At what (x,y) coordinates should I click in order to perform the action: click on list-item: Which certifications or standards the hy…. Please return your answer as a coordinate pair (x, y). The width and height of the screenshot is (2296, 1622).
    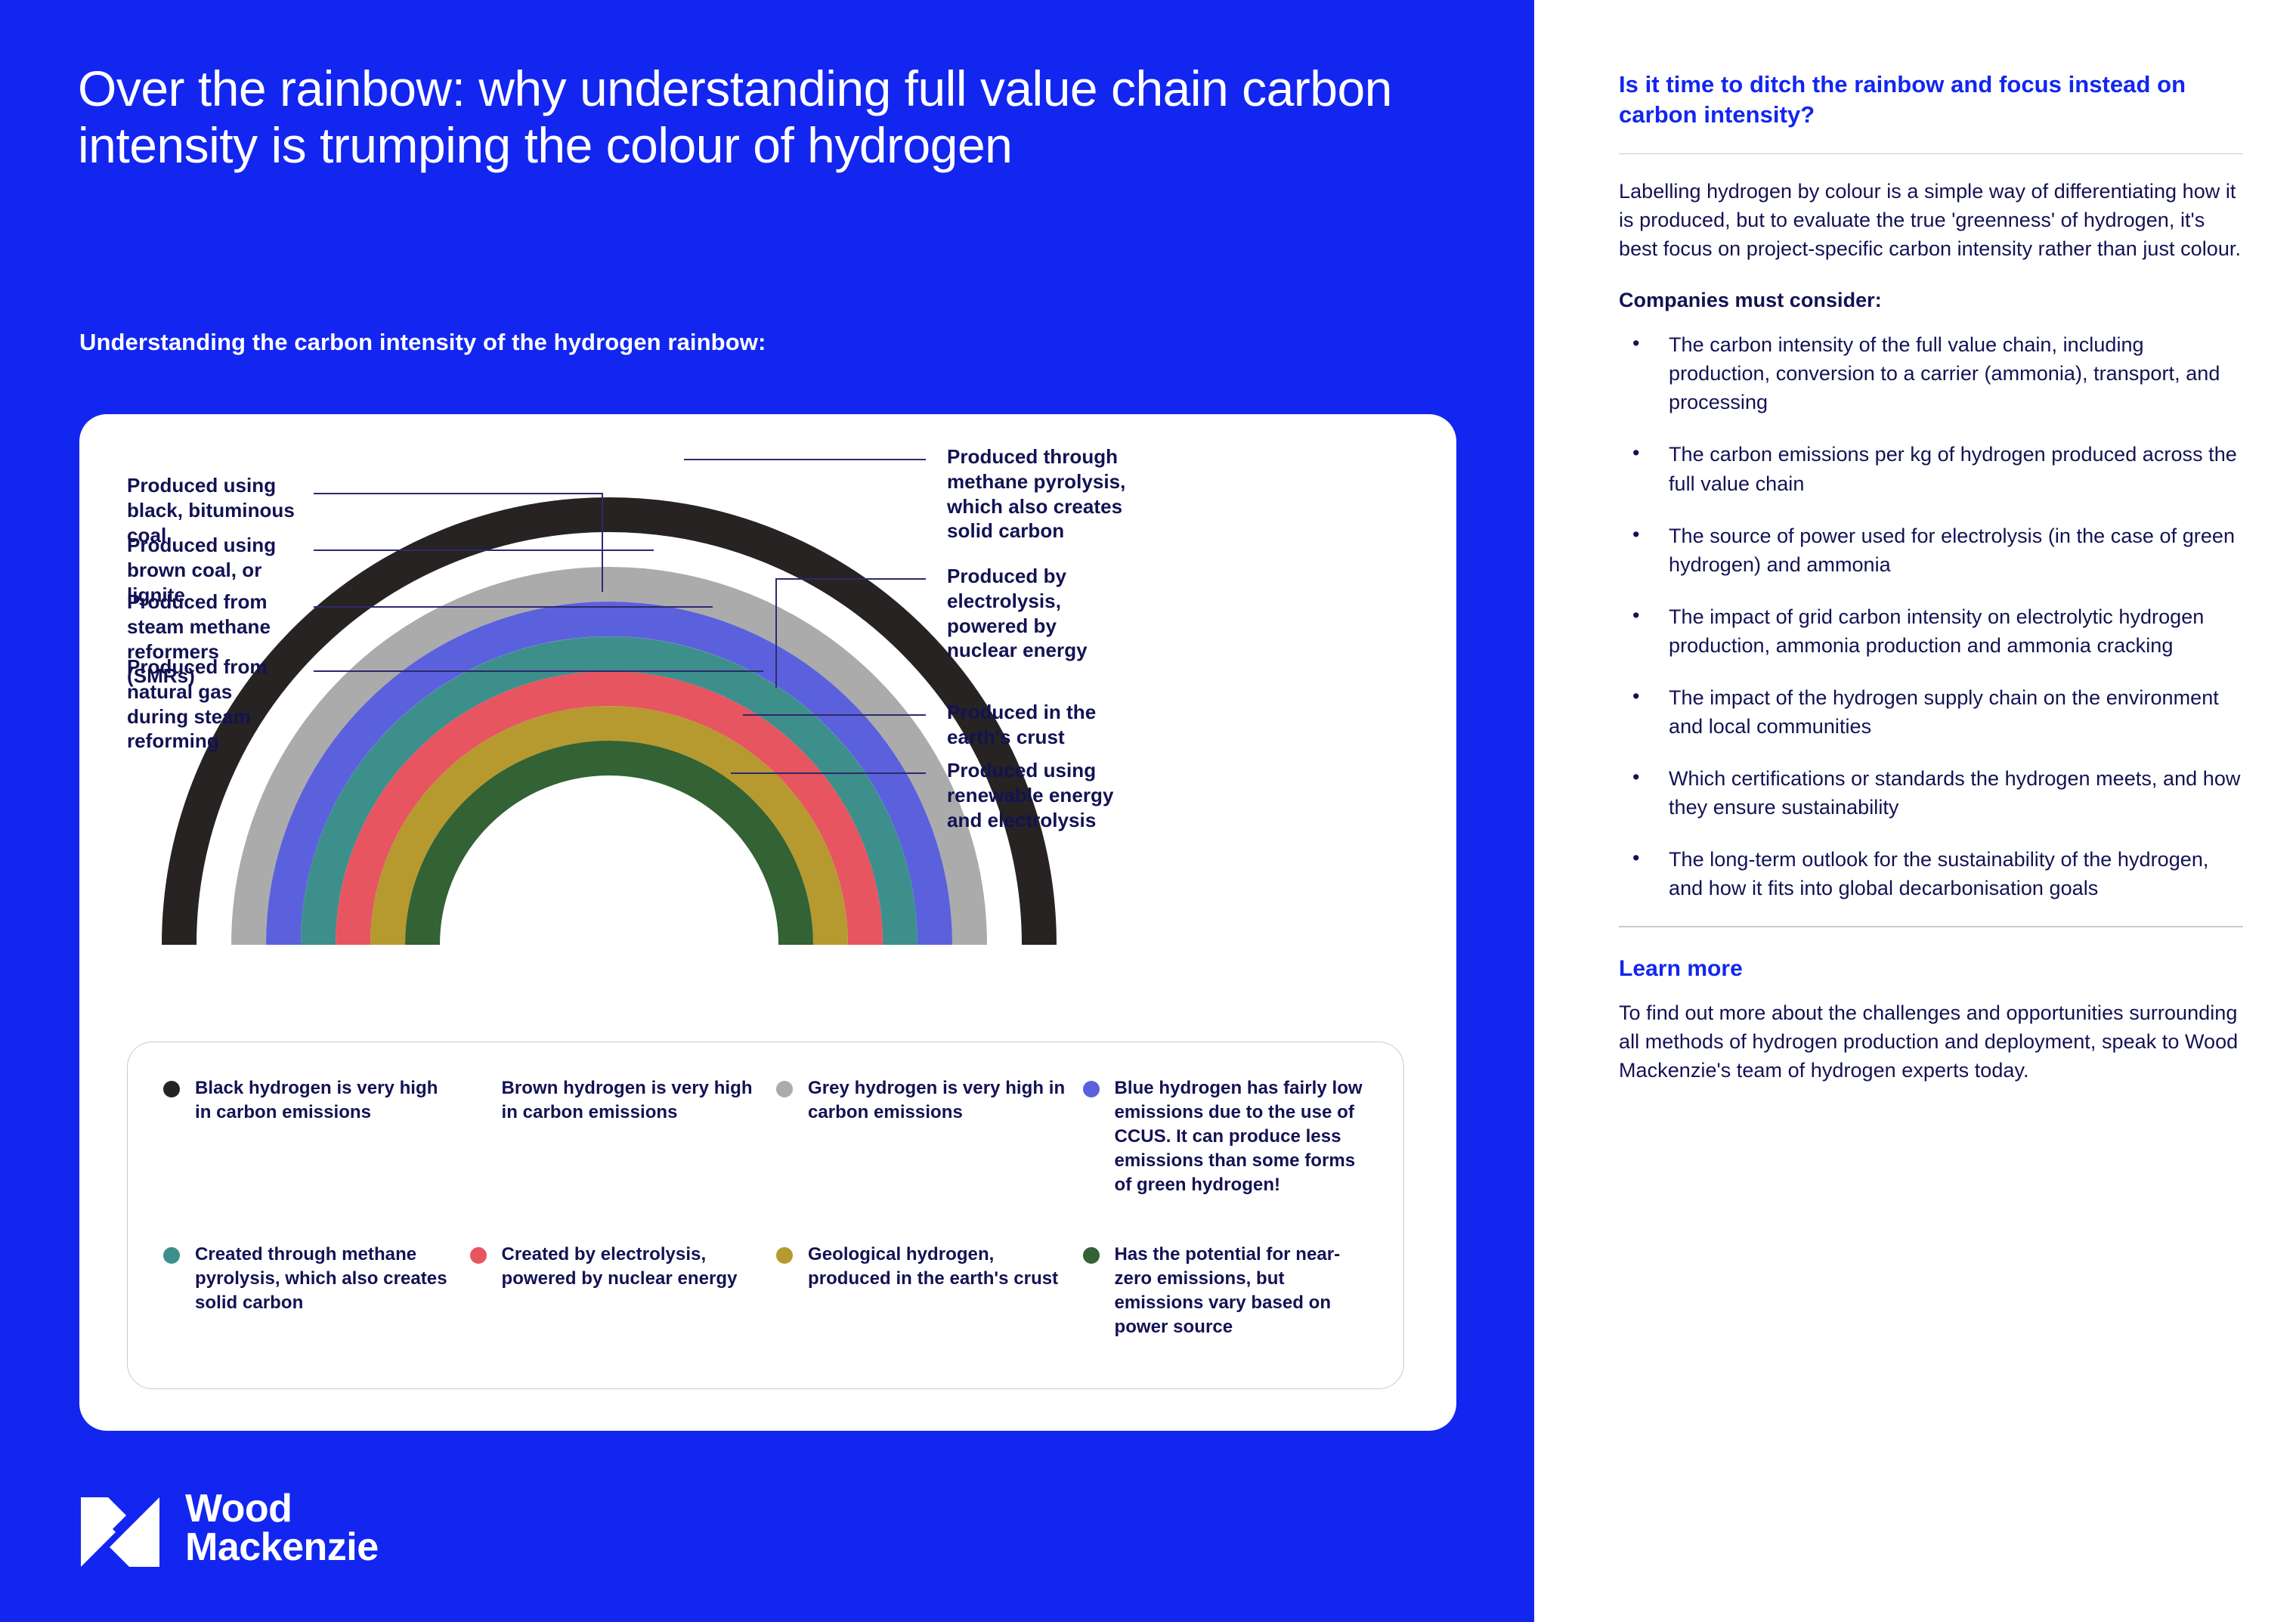
    Looking at the image, I should click on (1931, 792).